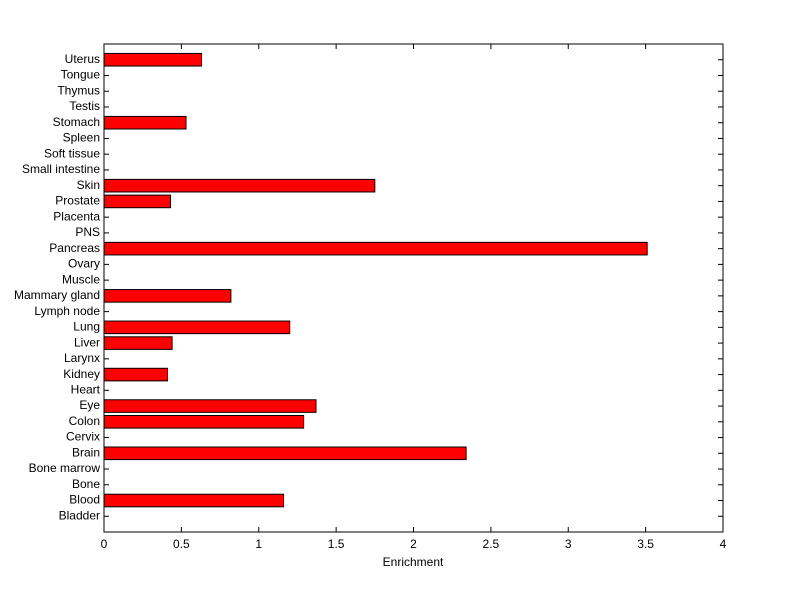 The width and height of the screenshot is (800, 599). I want to click on y-tick-label: Skin, so click(88, 185).